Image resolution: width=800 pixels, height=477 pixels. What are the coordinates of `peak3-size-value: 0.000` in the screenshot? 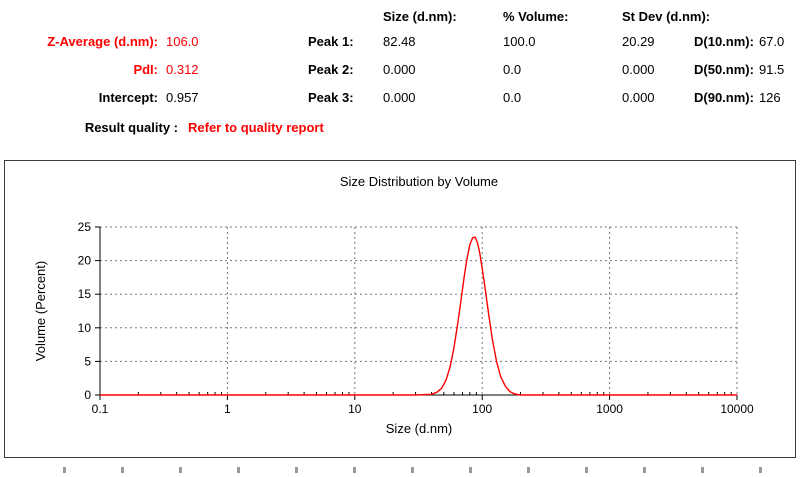 It's located at (399, 97).